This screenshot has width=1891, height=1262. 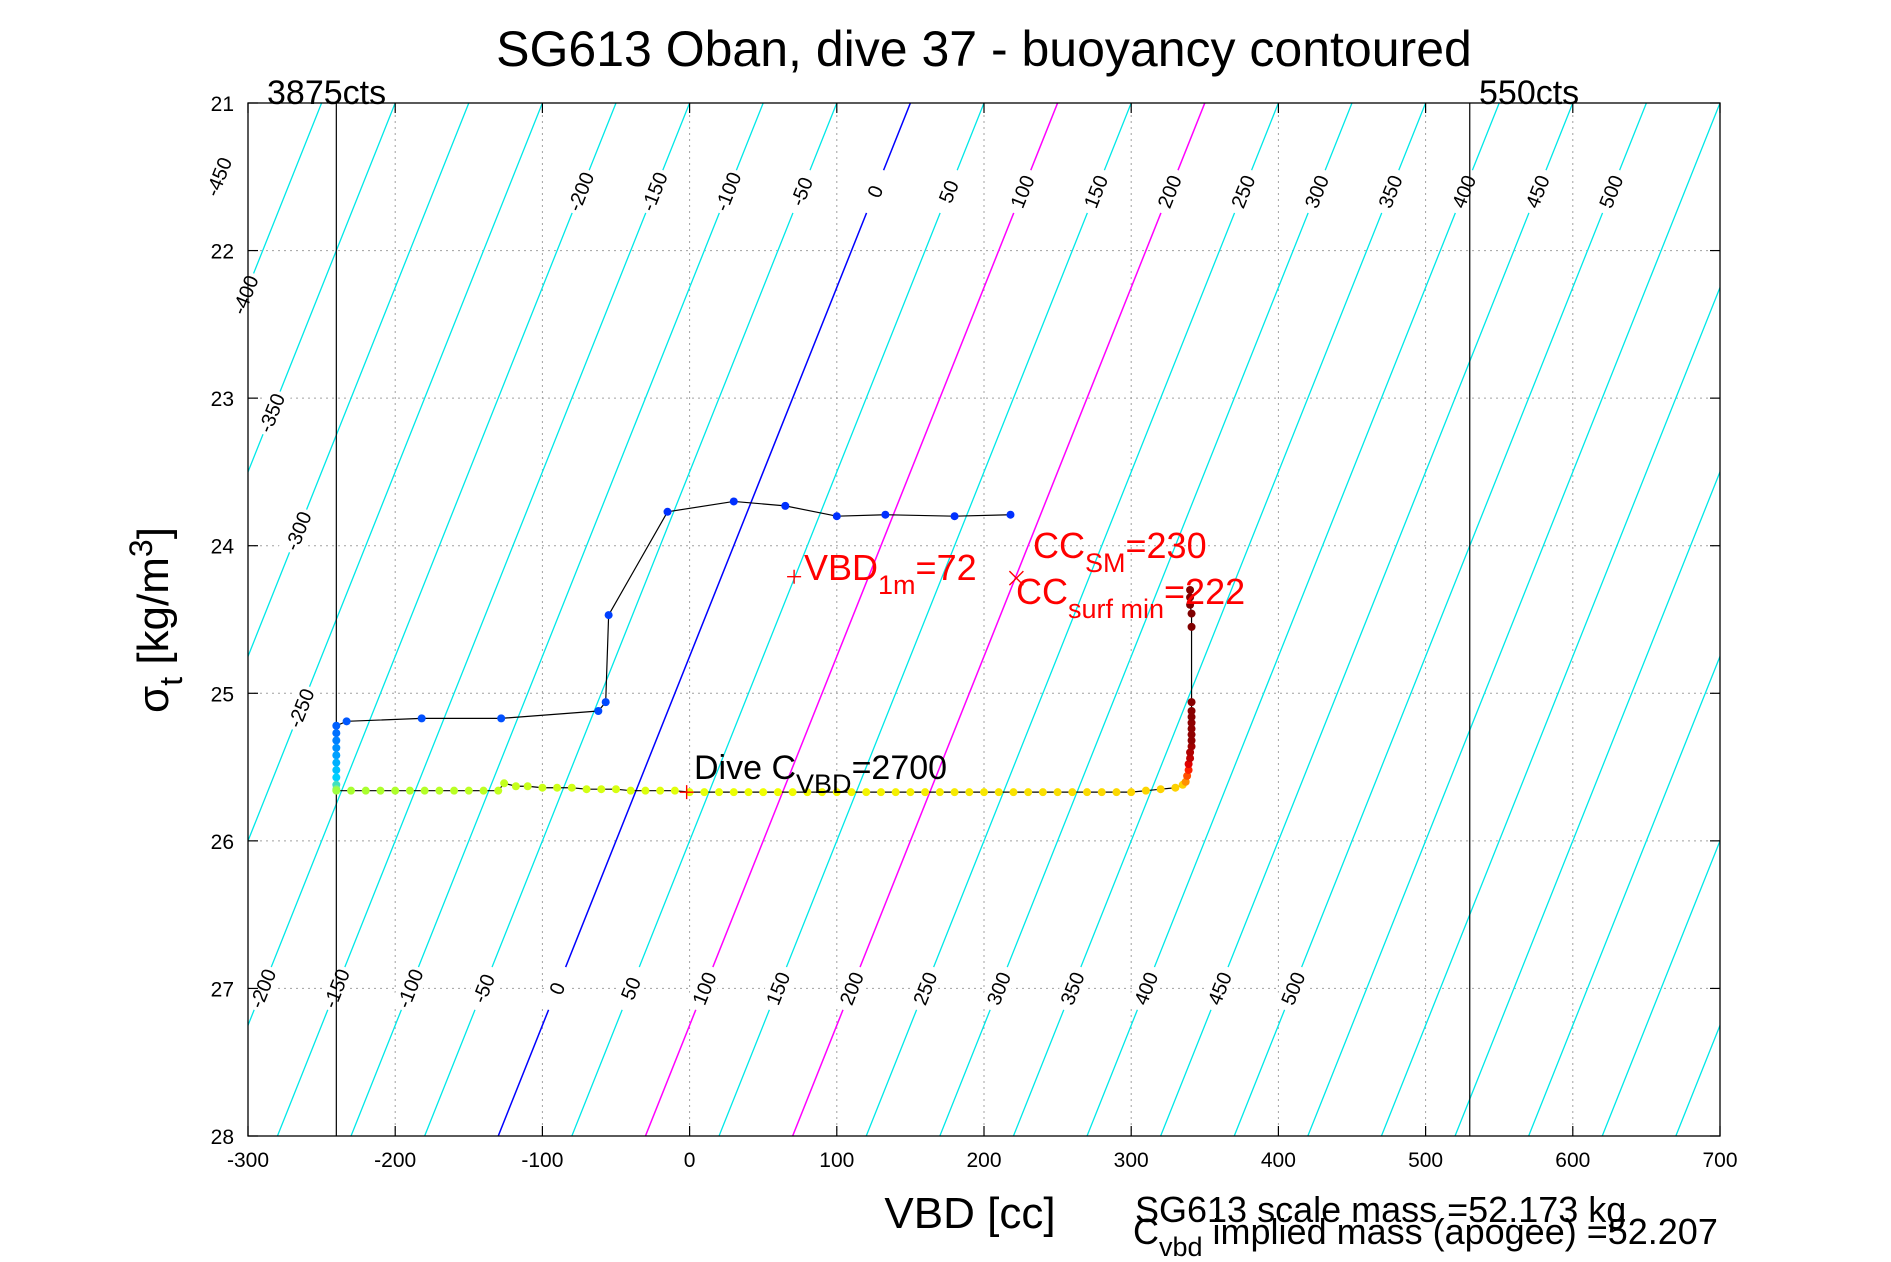 What do you see at coordinates (1380, 1209) in the screenshot?
I see `scale-mass-text: SG613 scale mass =52.173 kg` at bounding box center [1380, 1209].